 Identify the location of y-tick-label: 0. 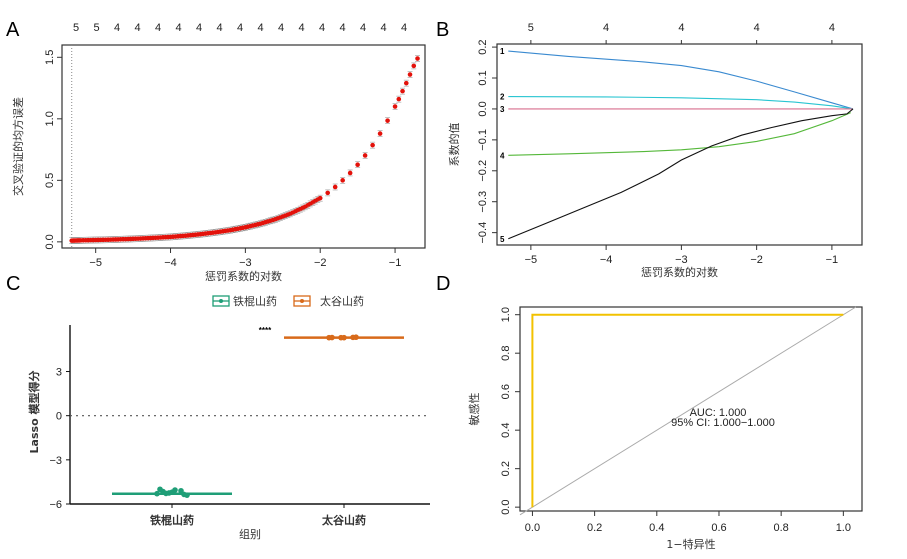
(59, 417).